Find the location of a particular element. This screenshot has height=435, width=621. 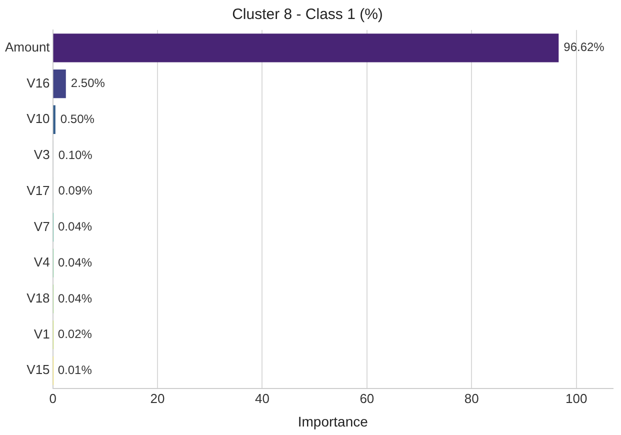

x-tick-label: 40 is located at coordinates (262, 398).